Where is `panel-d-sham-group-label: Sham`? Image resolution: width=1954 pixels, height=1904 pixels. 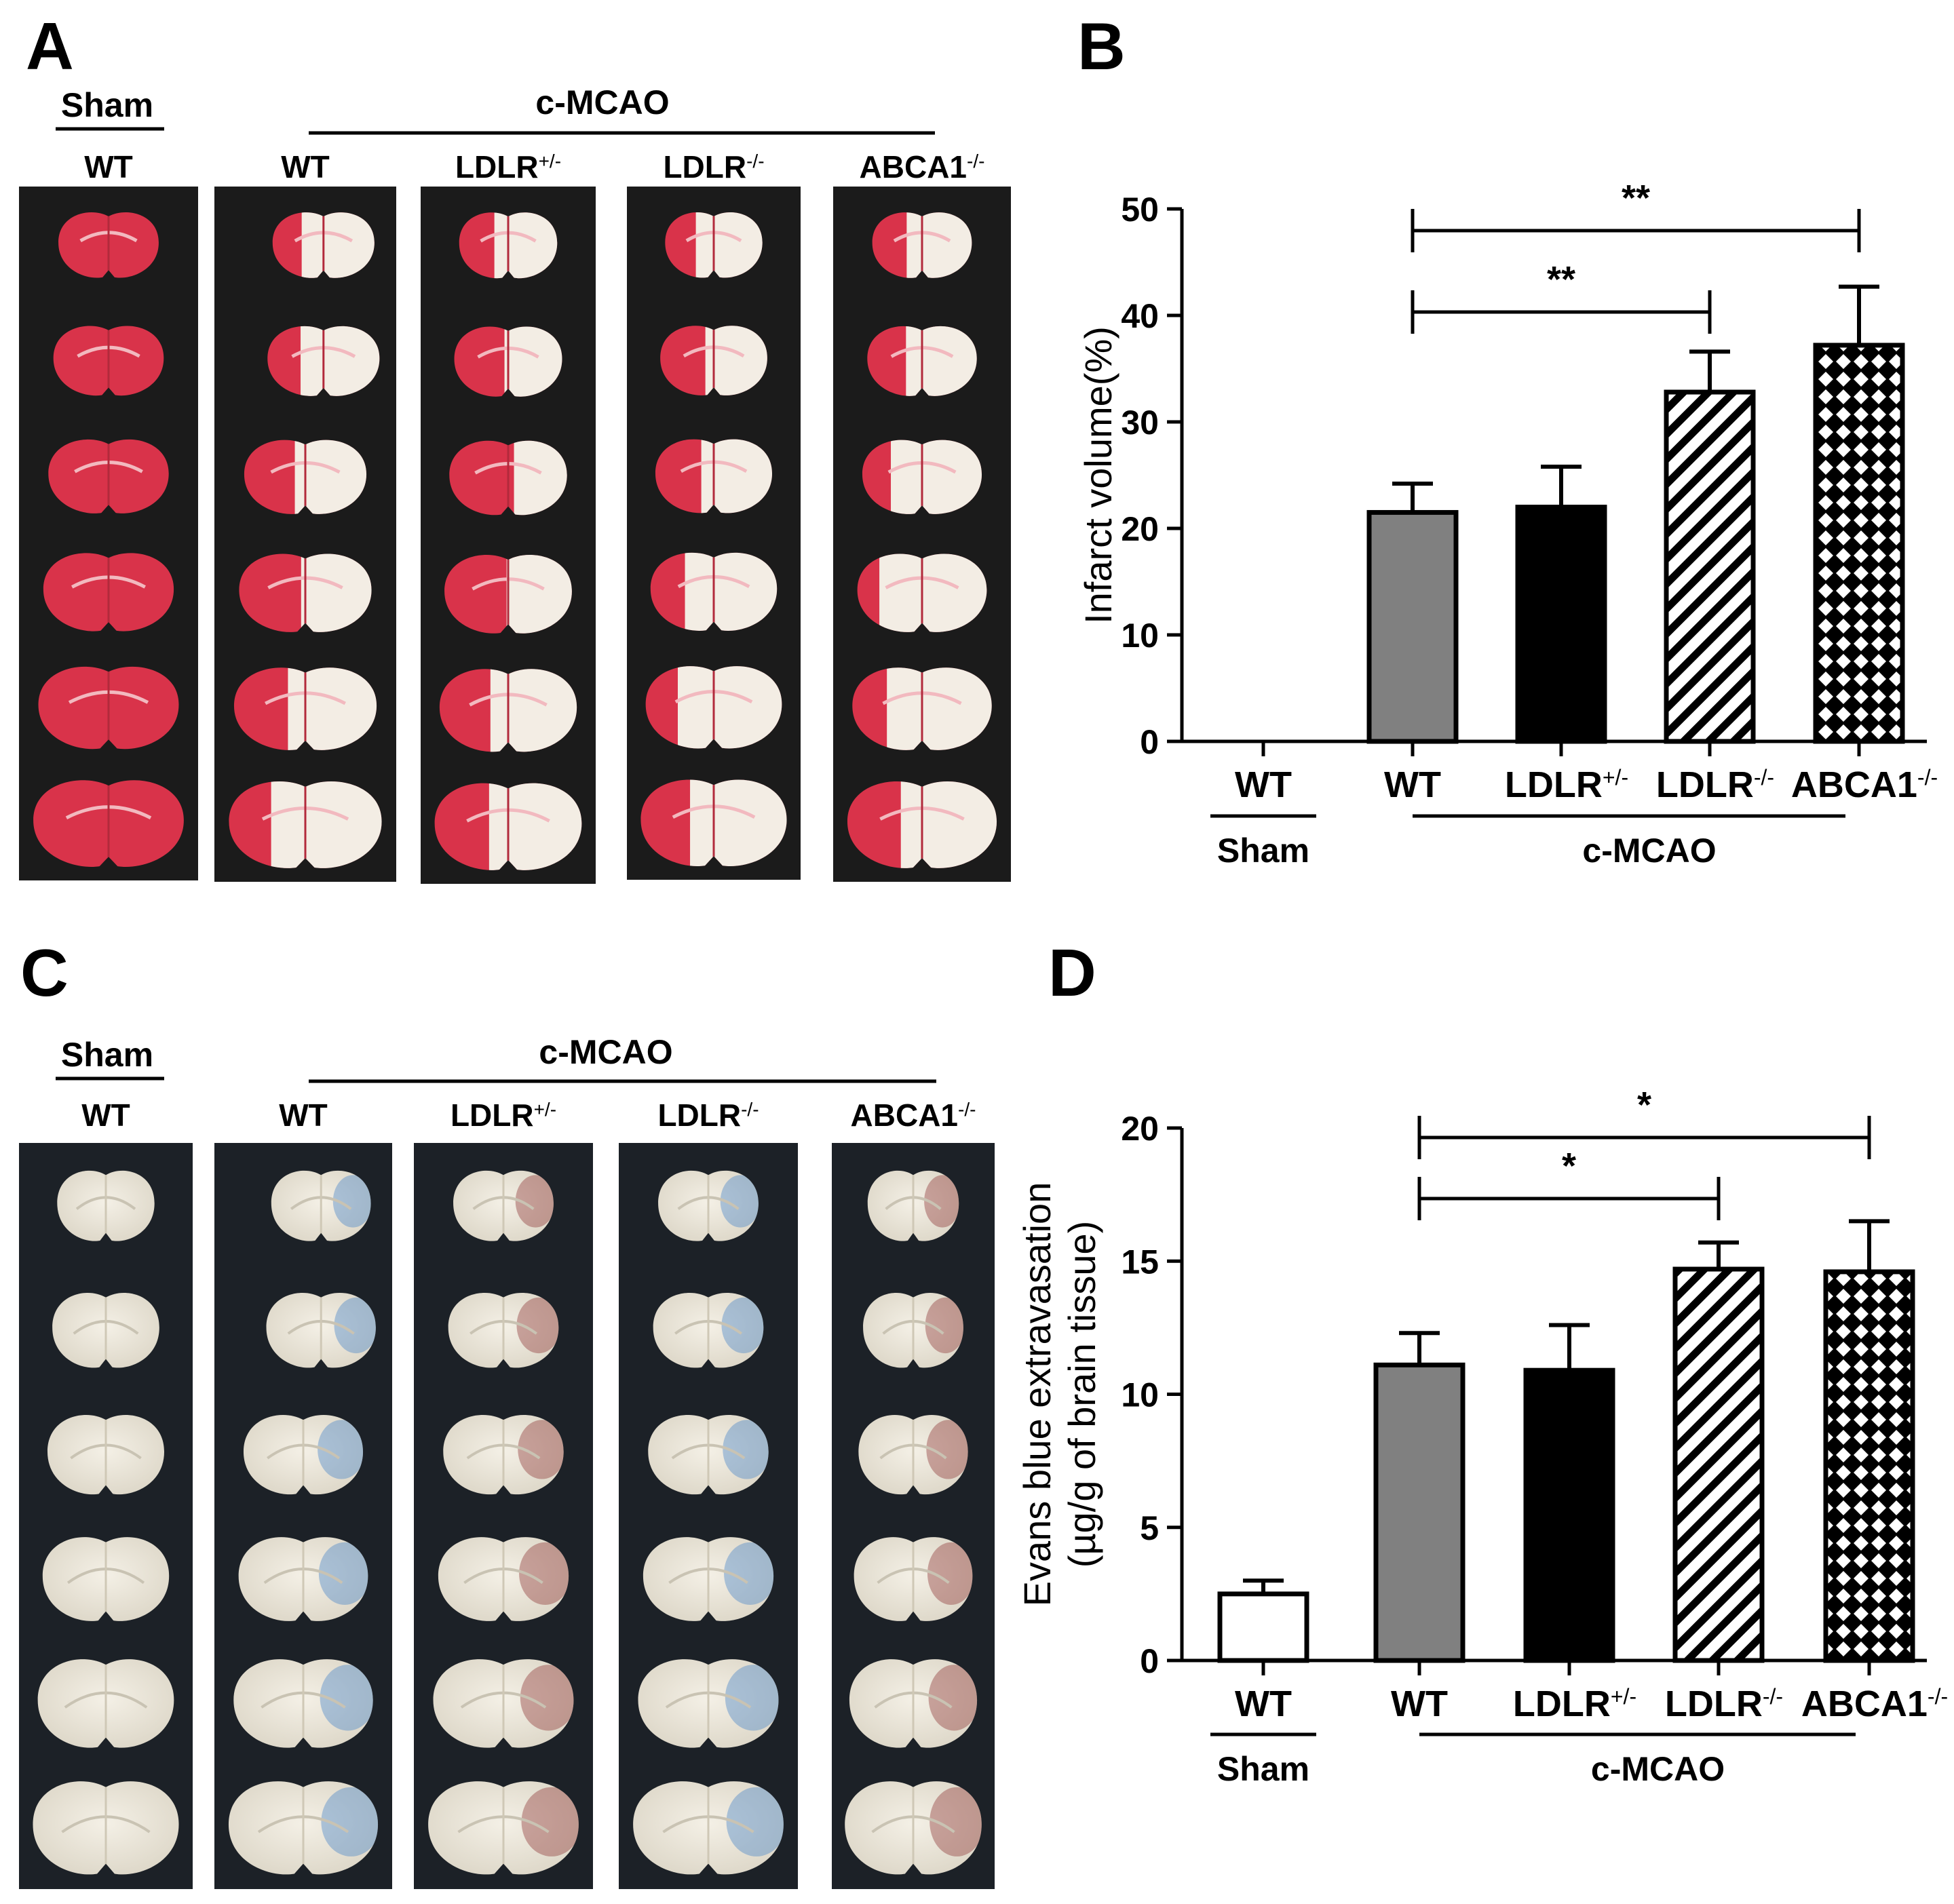 panel-d-sham-group-label: Sham is located at coordinates (1263, 1769).